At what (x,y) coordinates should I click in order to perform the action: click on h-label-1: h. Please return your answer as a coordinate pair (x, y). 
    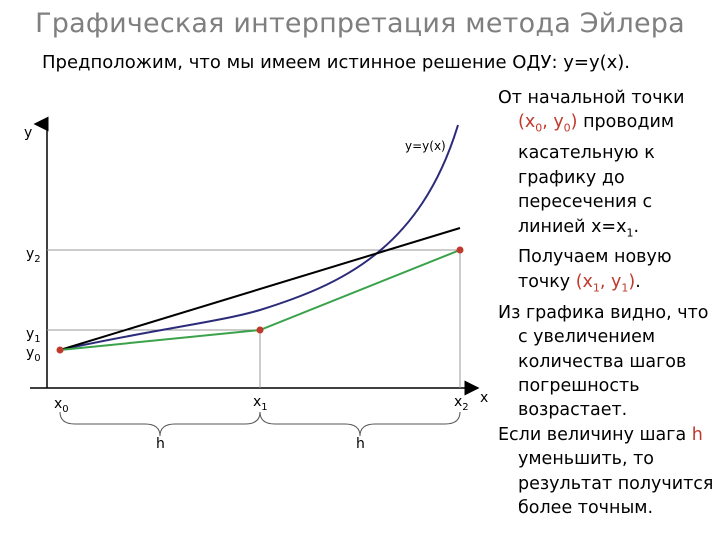
    Looking at the image, I should click on (160, 444).